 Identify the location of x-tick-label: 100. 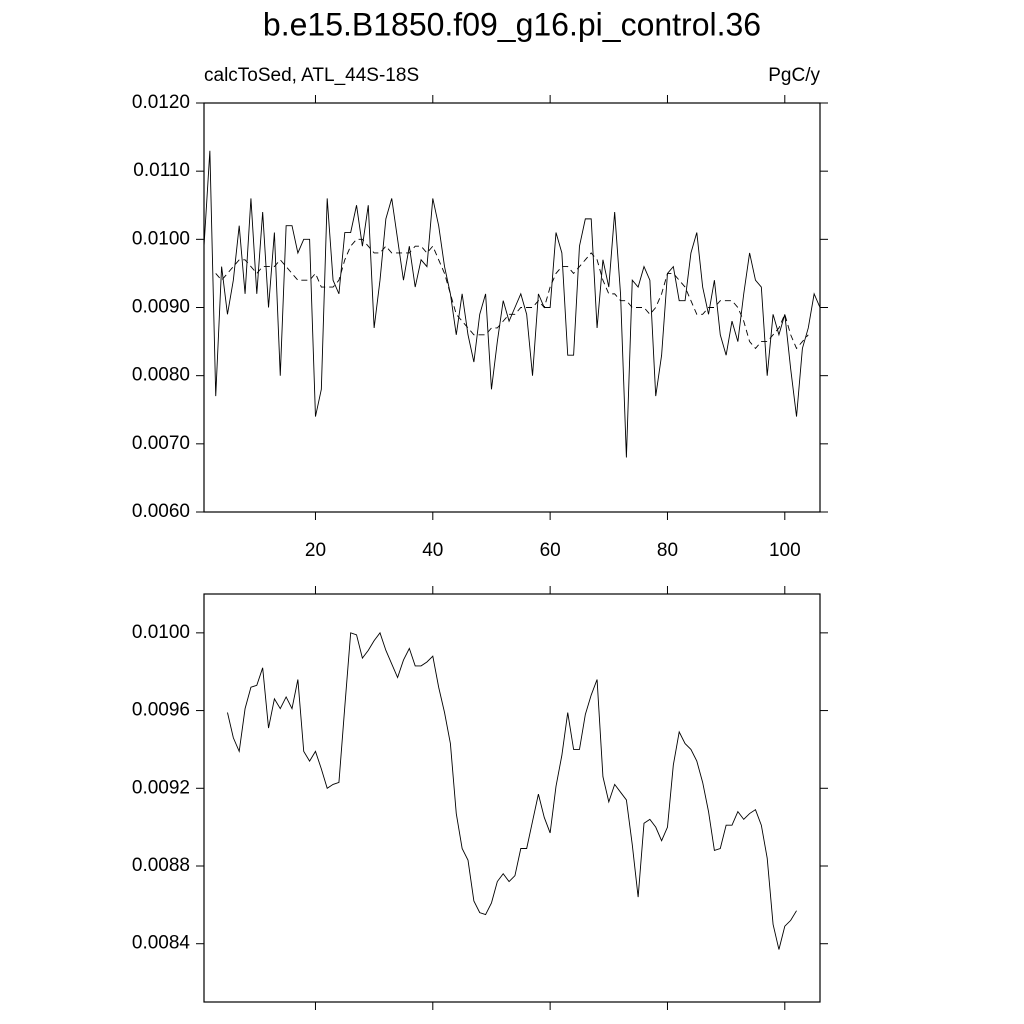
(785, 550).